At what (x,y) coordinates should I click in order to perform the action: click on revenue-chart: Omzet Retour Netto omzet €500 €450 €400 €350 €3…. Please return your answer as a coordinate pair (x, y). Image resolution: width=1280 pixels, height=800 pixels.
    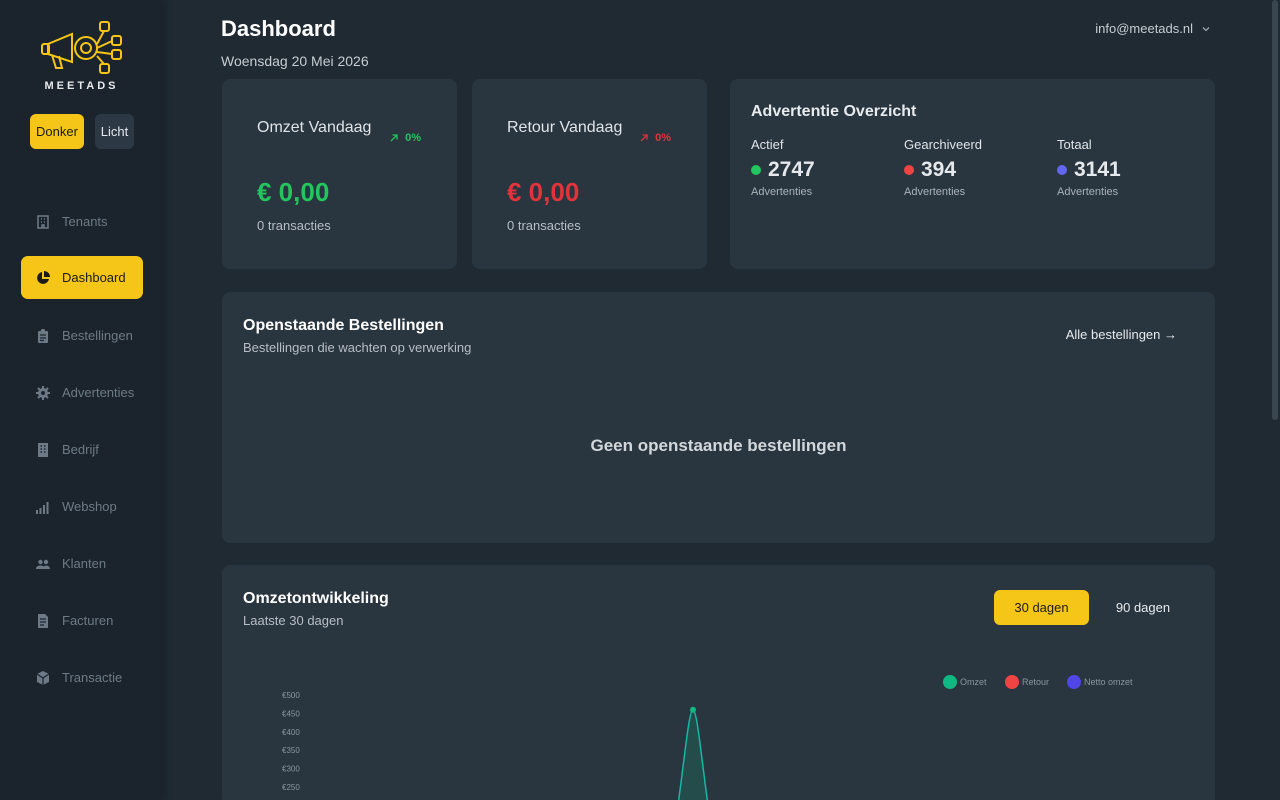
    Looking at the image, I should click on (707, 737).